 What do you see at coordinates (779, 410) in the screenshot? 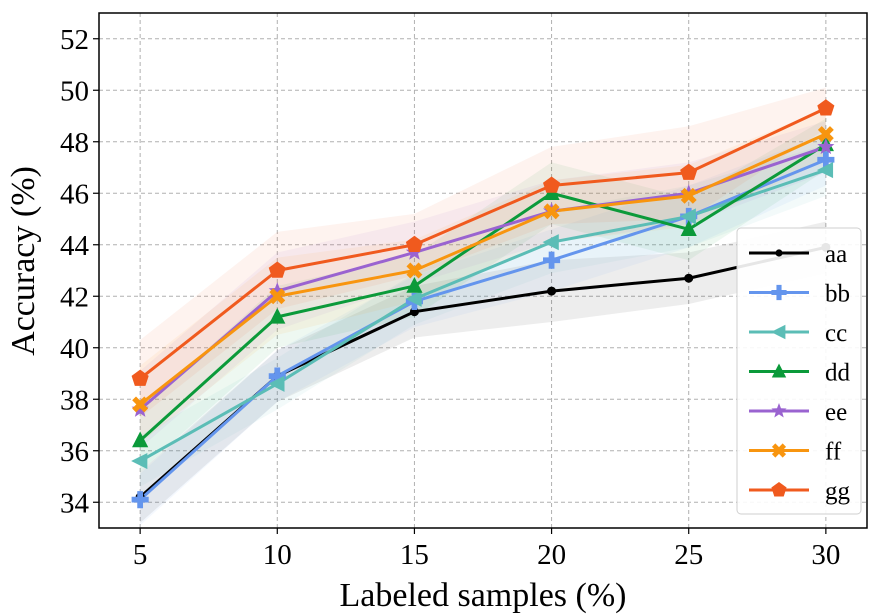
I see `legend-marker-ee` at bounding box center [779, 410].